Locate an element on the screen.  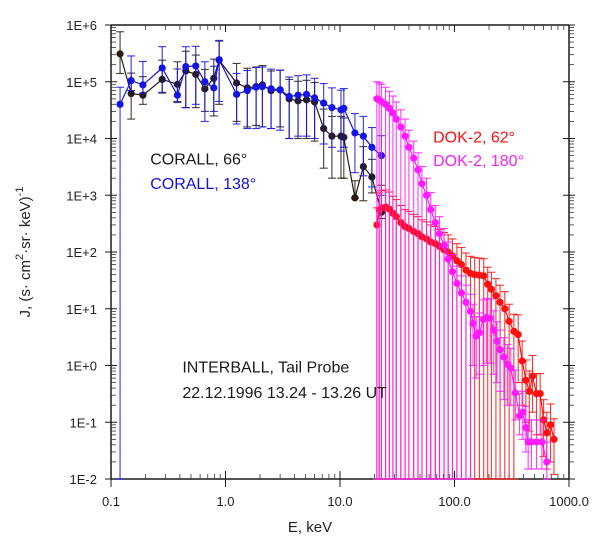
y-tick-label: 1E+5 is located at coordinates (81, 82).